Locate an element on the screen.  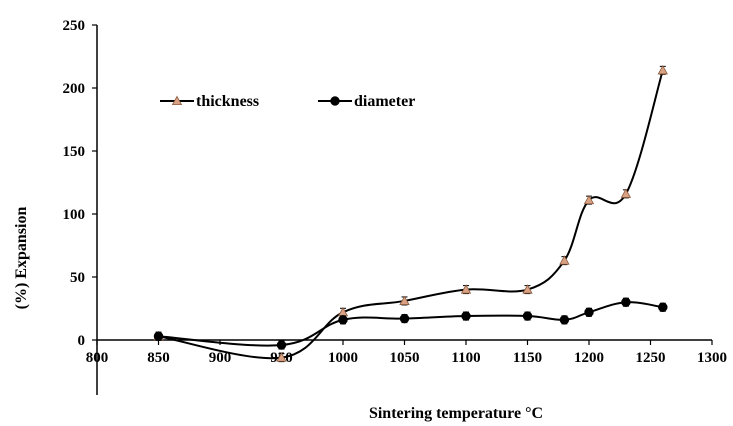
x-tick-label: 1300 is located at coordinates (712, 358).